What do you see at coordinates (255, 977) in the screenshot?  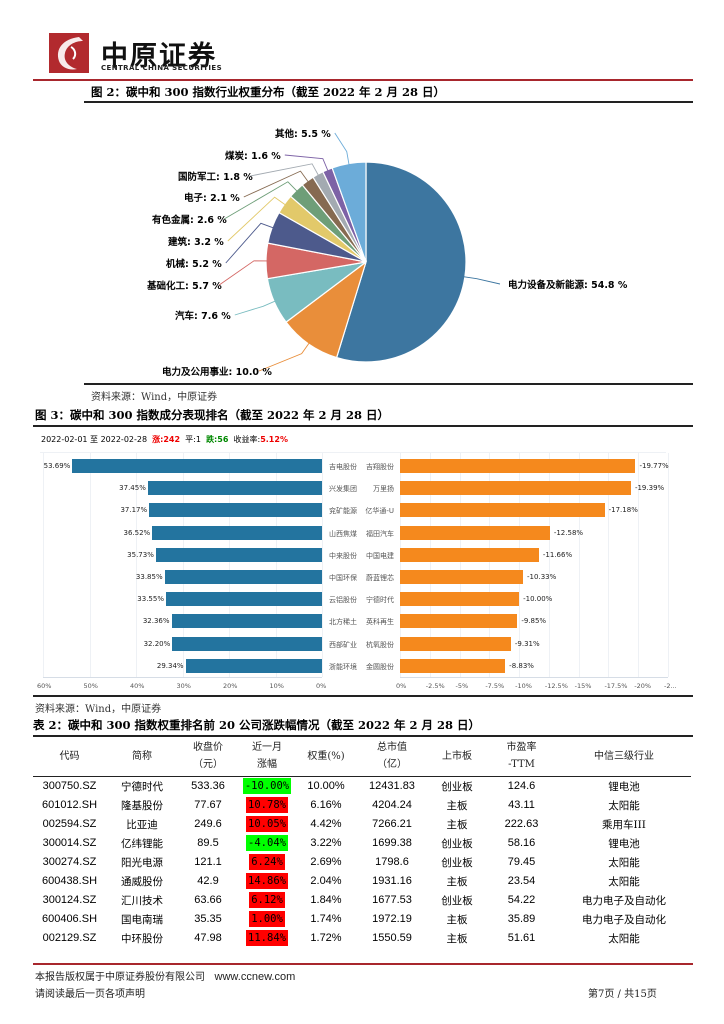 I see `website-link: www.ccnew.com` at bounding box center [255, 977].